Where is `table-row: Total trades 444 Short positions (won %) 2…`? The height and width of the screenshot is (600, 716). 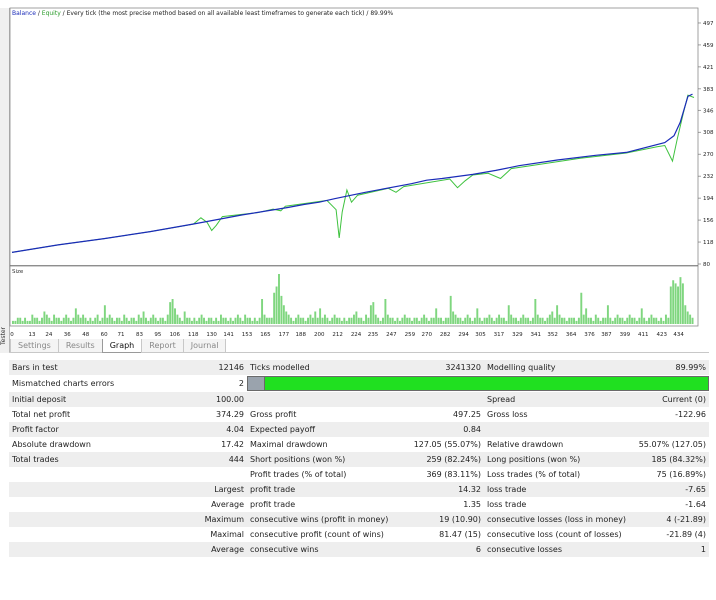 table-row: Total trades 444 Short positions (won %) 2… is located at coordinates (359, 459).